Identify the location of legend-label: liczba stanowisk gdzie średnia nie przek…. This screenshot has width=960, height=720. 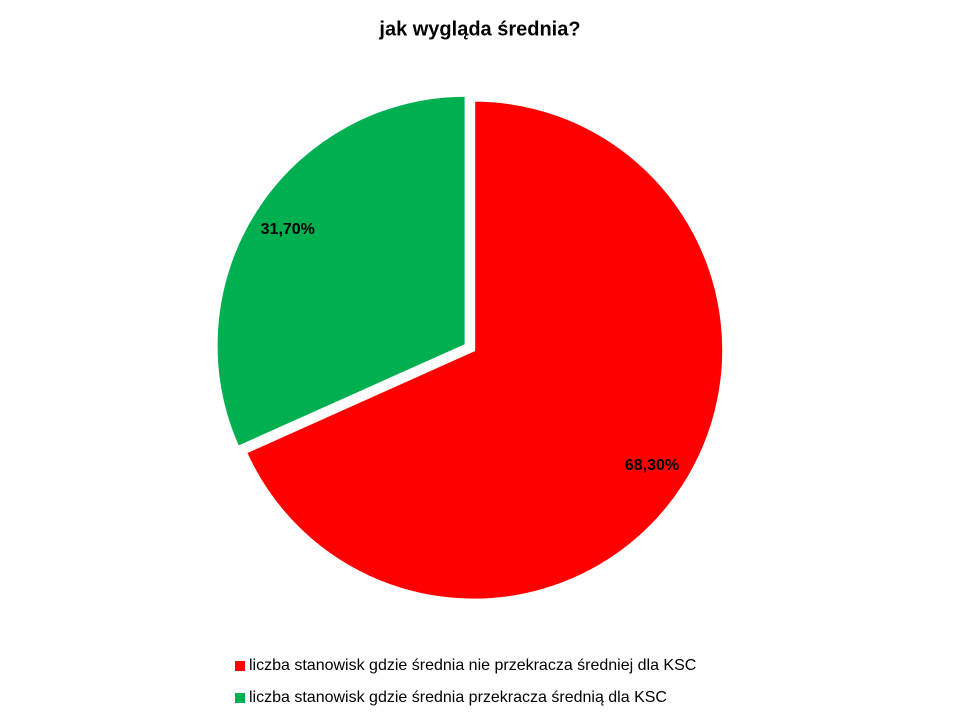
(472, 665).